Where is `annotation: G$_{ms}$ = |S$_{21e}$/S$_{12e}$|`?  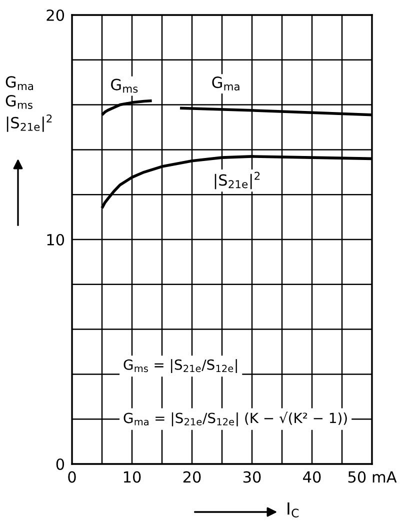
annotation: G$_{ms}$ = |S$_{21e}$/S$_{12e}$| is located at coordinates (180, 366).